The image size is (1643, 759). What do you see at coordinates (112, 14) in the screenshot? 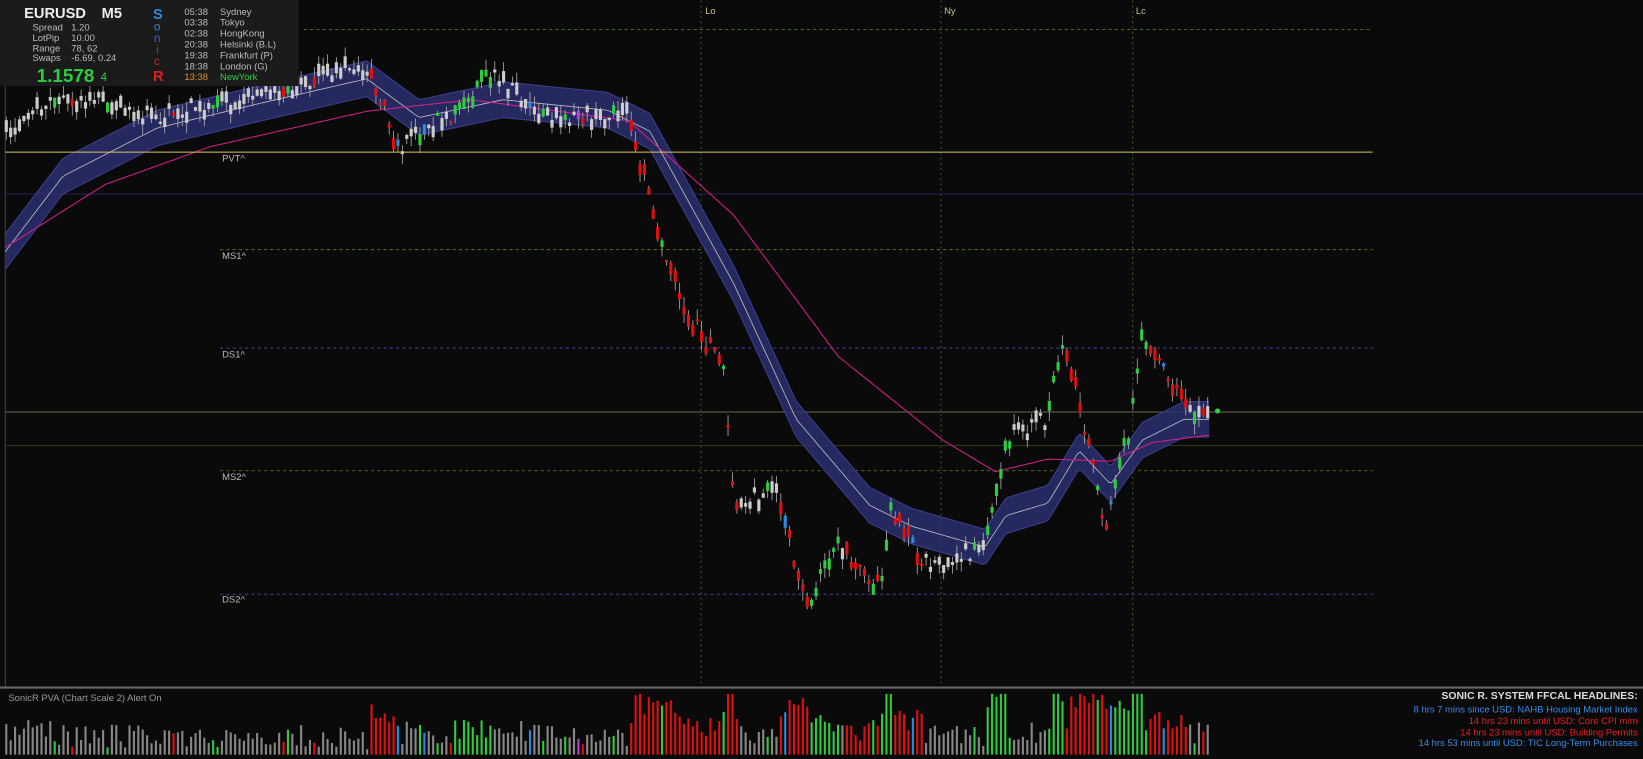
I see `timeframe: M5` at bounding box center [112, 14].